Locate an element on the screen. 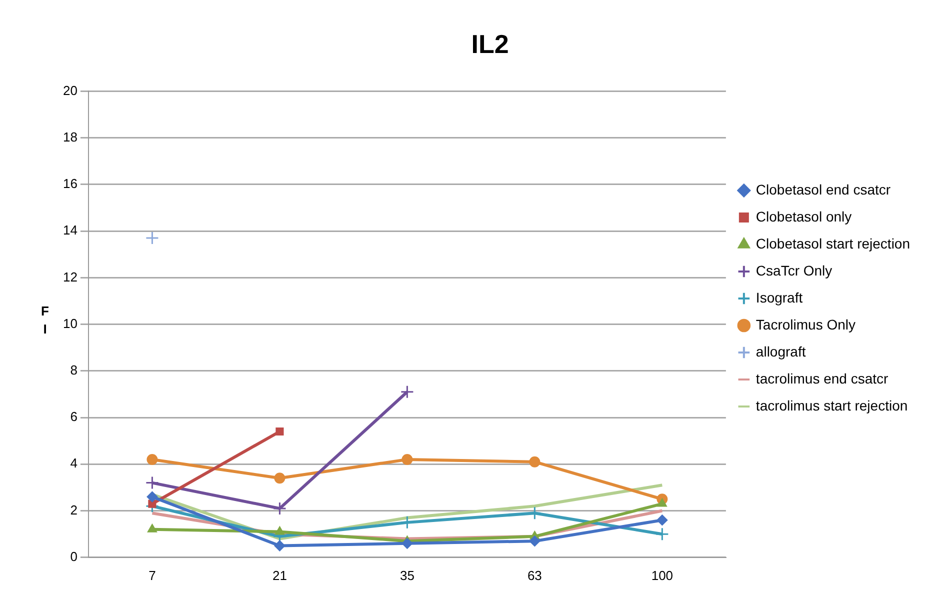 The width and height of the screenshot is (925, 607). legend-label: Clobetasol end csatcr is located at coordinates (823, 189).